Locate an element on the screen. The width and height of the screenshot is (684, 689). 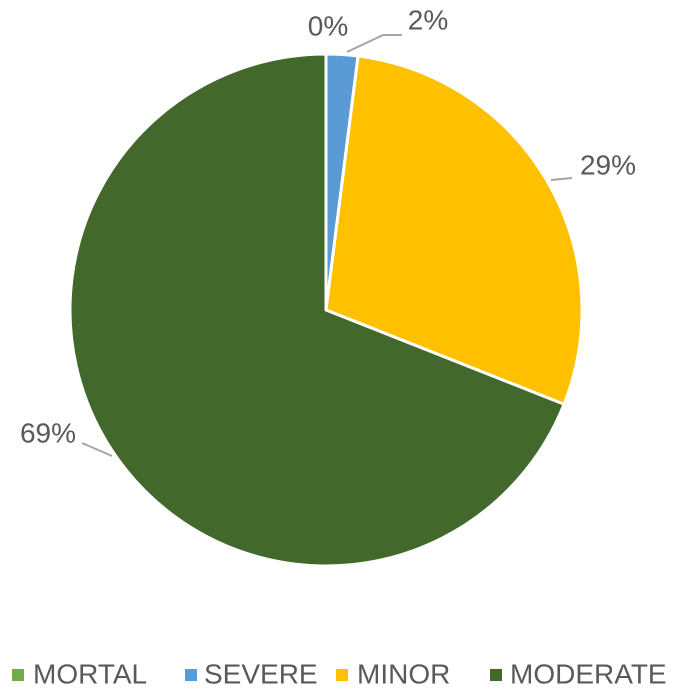
legend-label: MORTAL is located at coordinates (90, 673).